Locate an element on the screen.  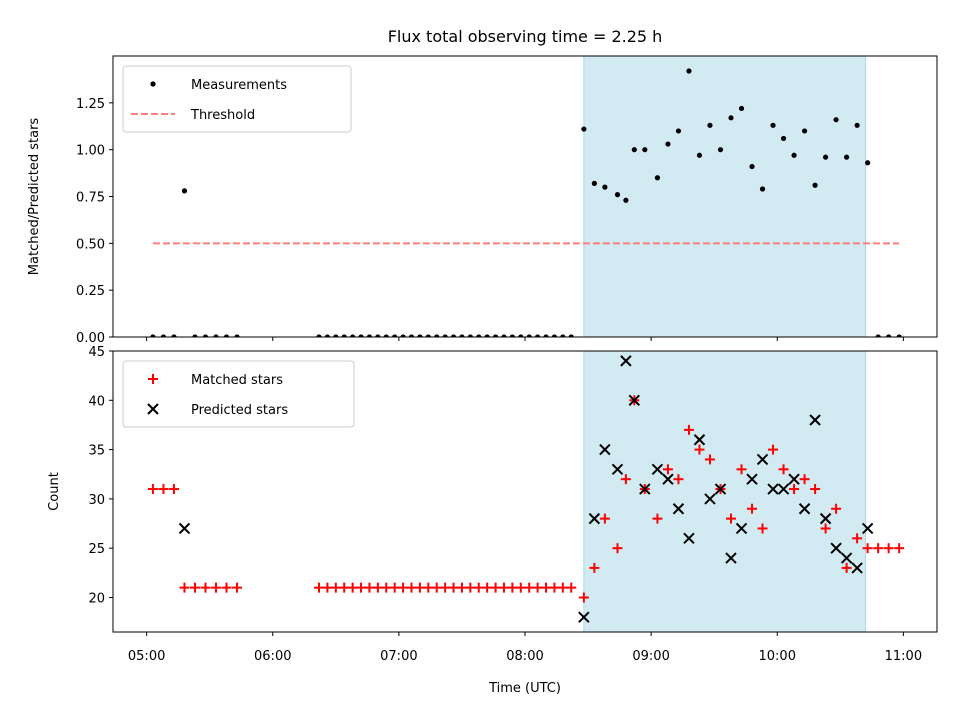
x-tick-label: 09:00 is located at coordinates (650, 656).